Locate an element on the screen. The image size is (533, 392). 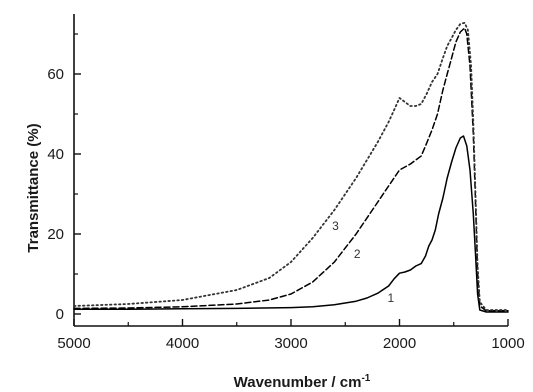
curve-labels: 1 2 3 is located at coordinates (363, 262).